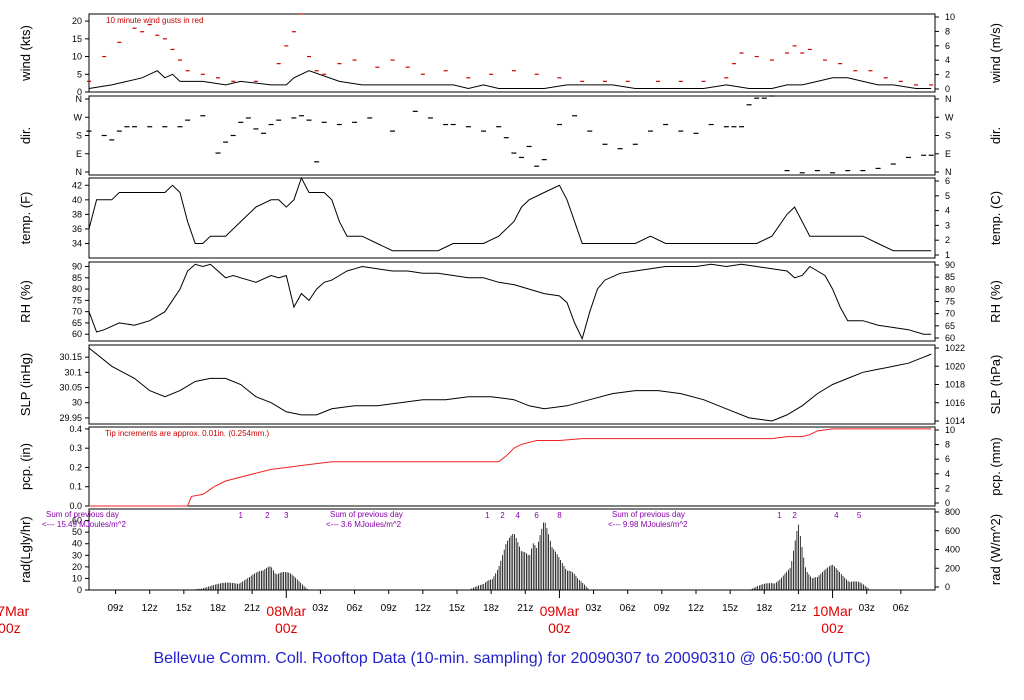 The height and width of the screenshot is (700, 1024). Describe the element at coordinates (77, 555) in the screenshot. I see `rad-ytick-label: 30` at that location.